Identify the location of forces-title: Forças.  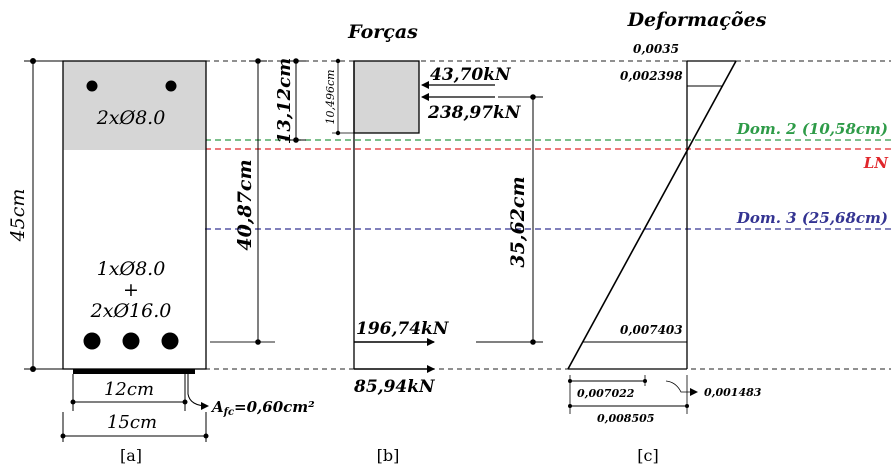
(382, 32).